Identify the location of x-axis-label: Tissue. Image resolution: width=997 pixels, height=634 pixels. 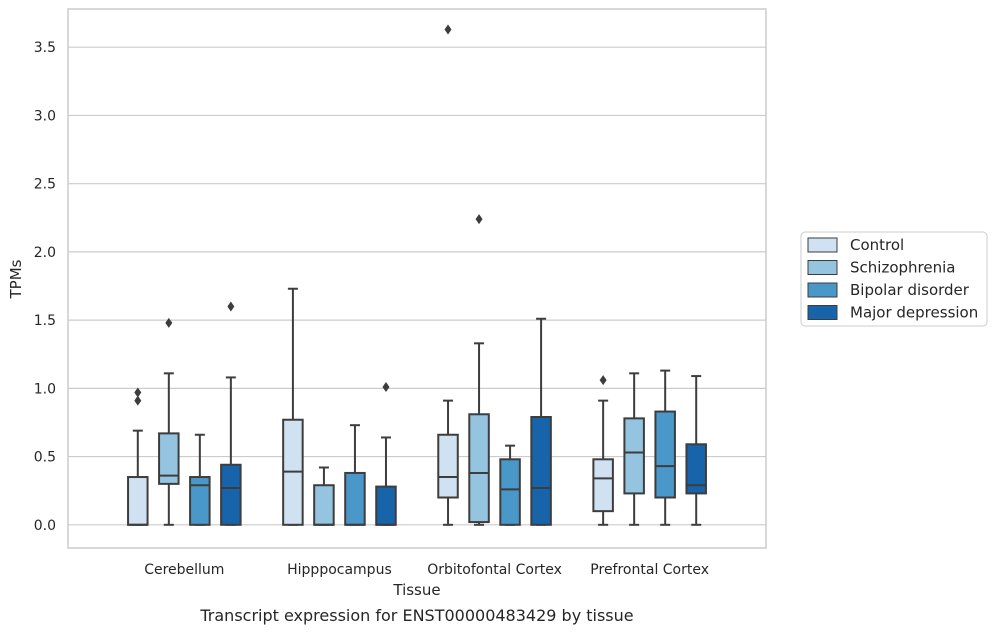
(416, 590).